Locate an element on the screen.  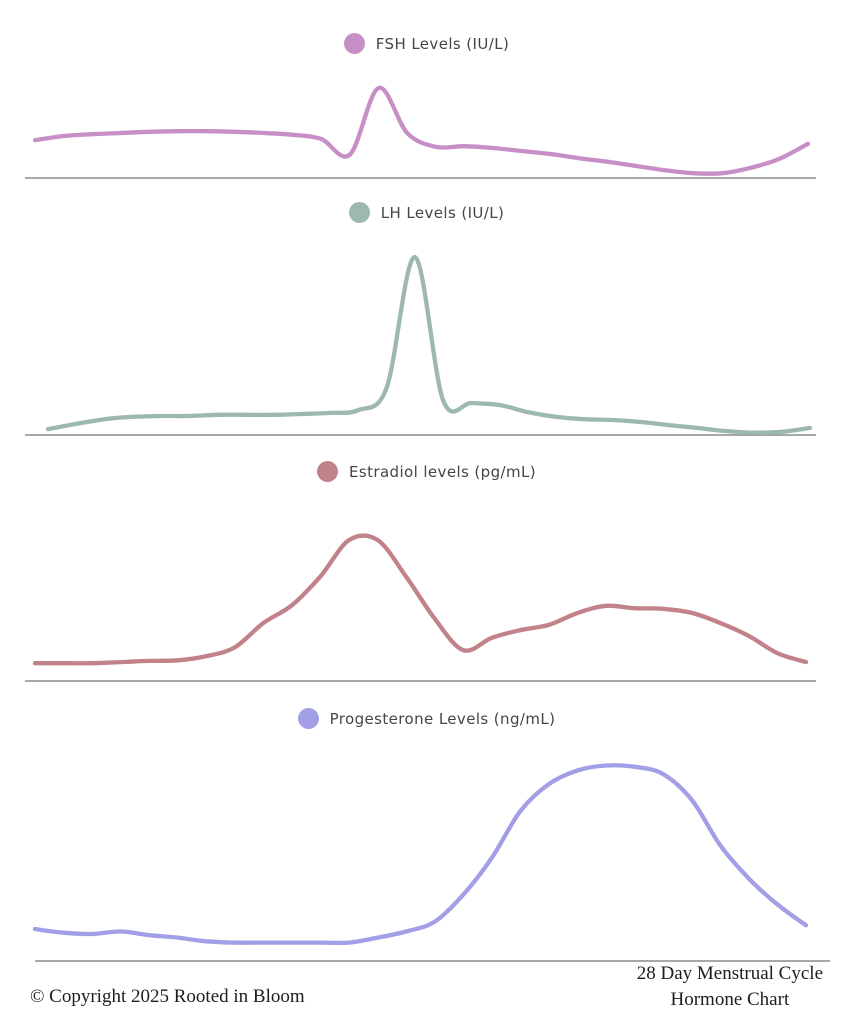
progesterone-legend-dot-icon is located at coordinates (308, 718).